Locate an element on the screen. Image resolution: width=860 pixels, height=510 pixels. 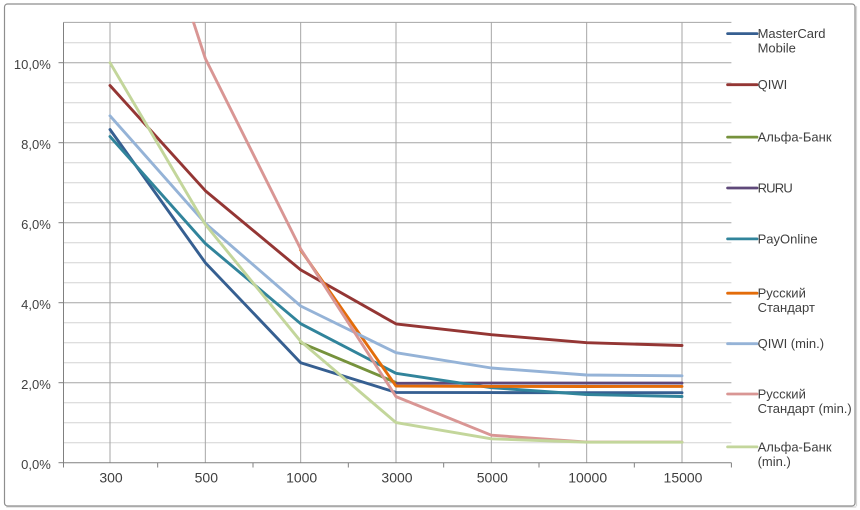
svg-text: (min.) is located at coordinates (774, 461).